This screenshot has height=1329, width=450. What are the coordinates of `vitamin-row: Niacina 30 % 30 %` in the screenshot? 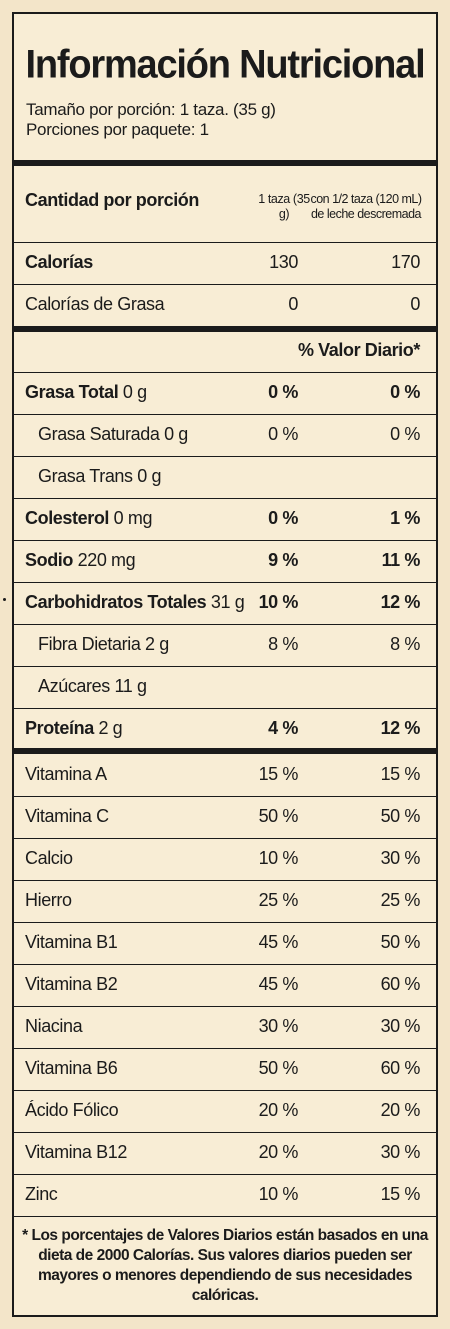 It's located at (225, 1027).